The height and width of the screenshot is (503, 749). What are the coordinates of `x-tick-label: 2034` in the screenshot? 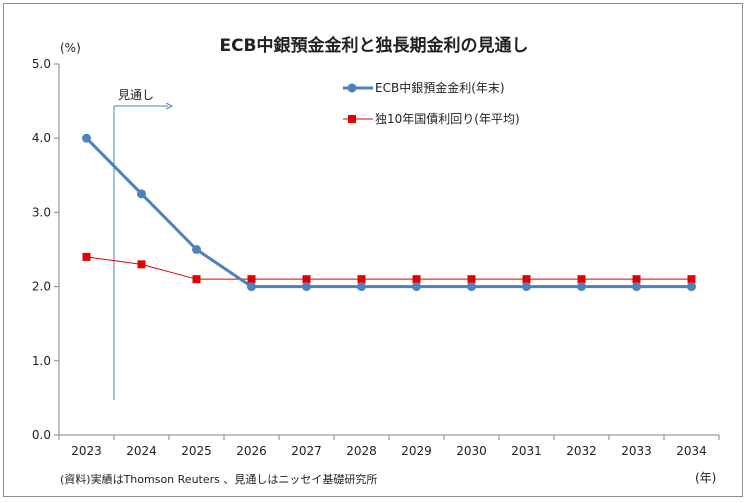 It's located at (691, 451).